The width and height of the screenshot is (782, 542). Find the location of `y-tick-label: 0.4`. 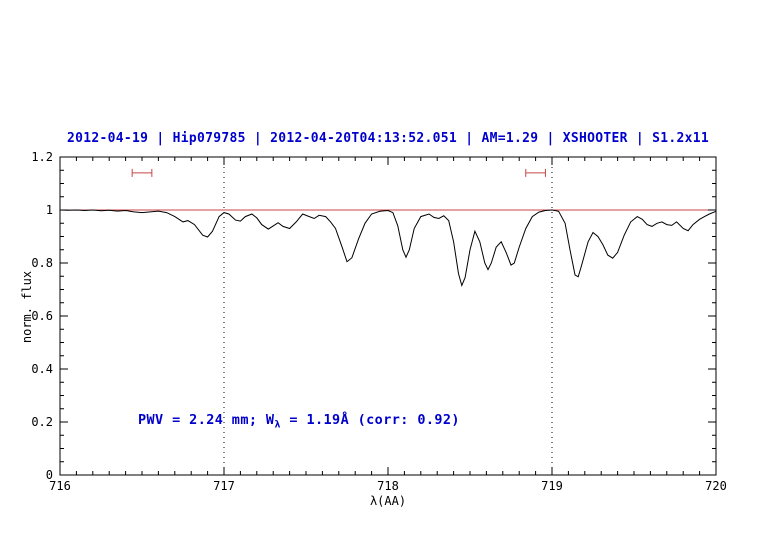

y-tick-label: 0.4 is located at coordinates (42, 369).